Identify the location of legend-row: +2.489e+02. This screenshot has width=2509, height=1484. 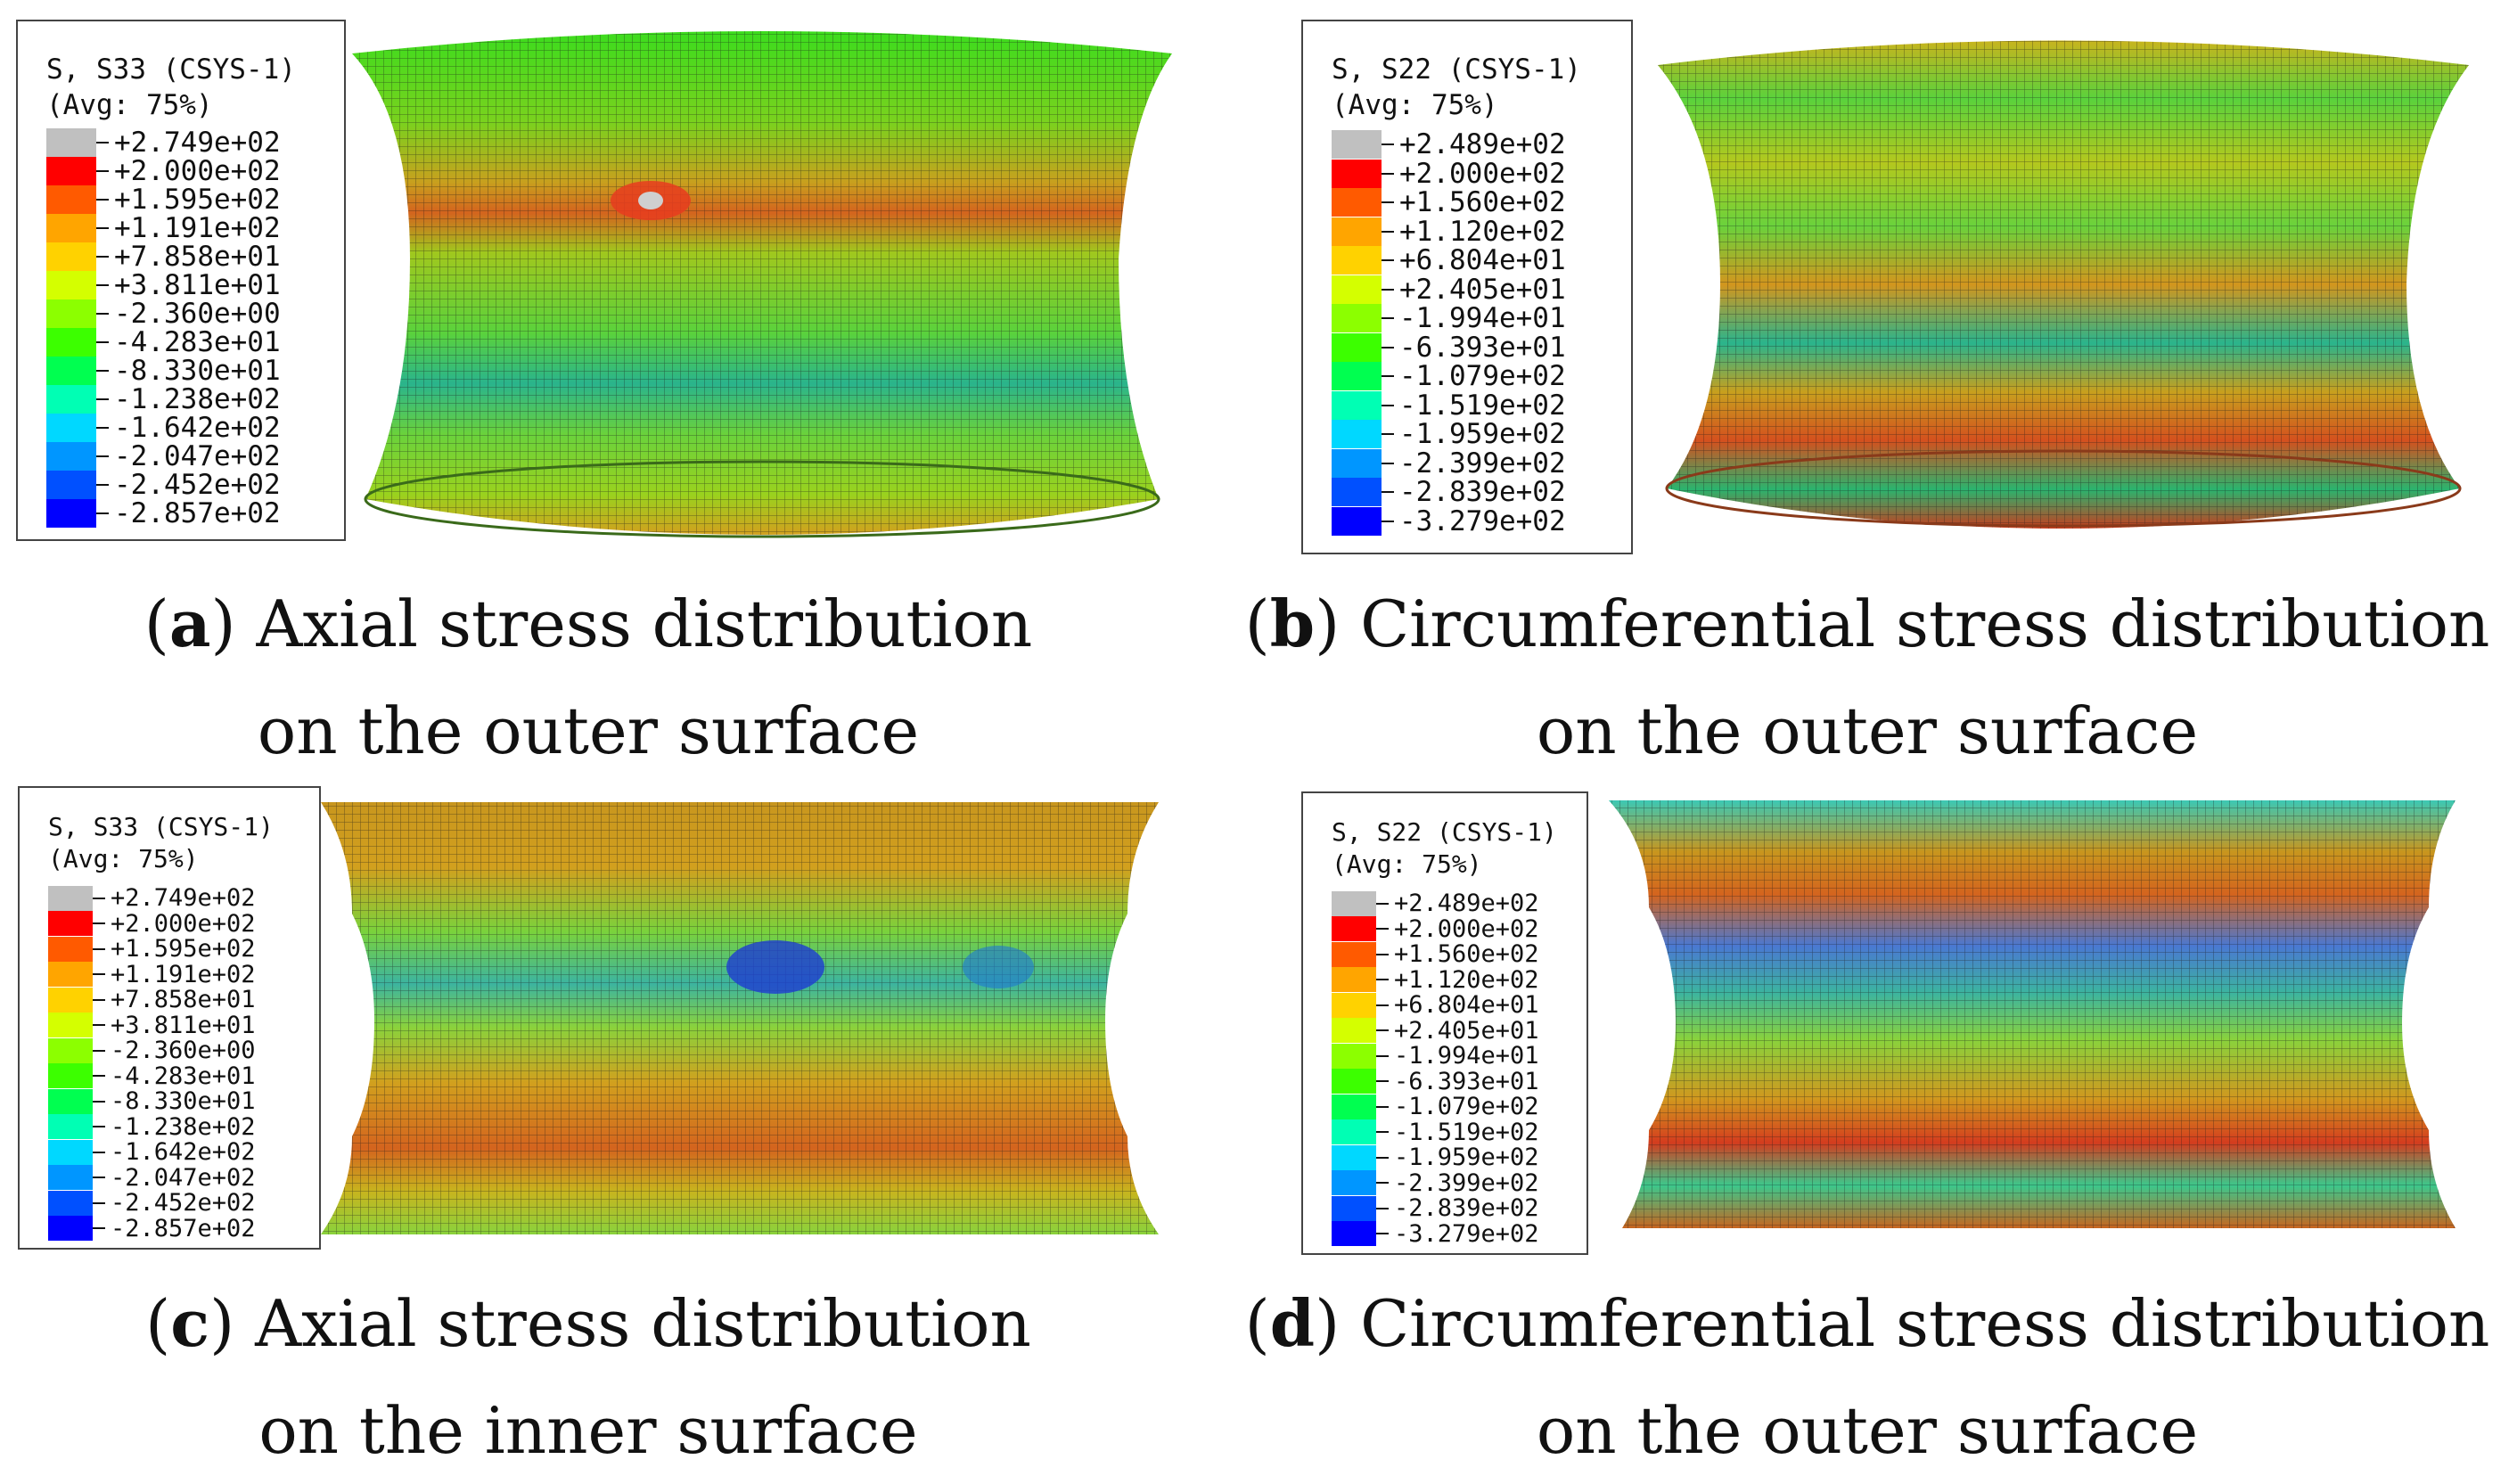
(1449, 144).